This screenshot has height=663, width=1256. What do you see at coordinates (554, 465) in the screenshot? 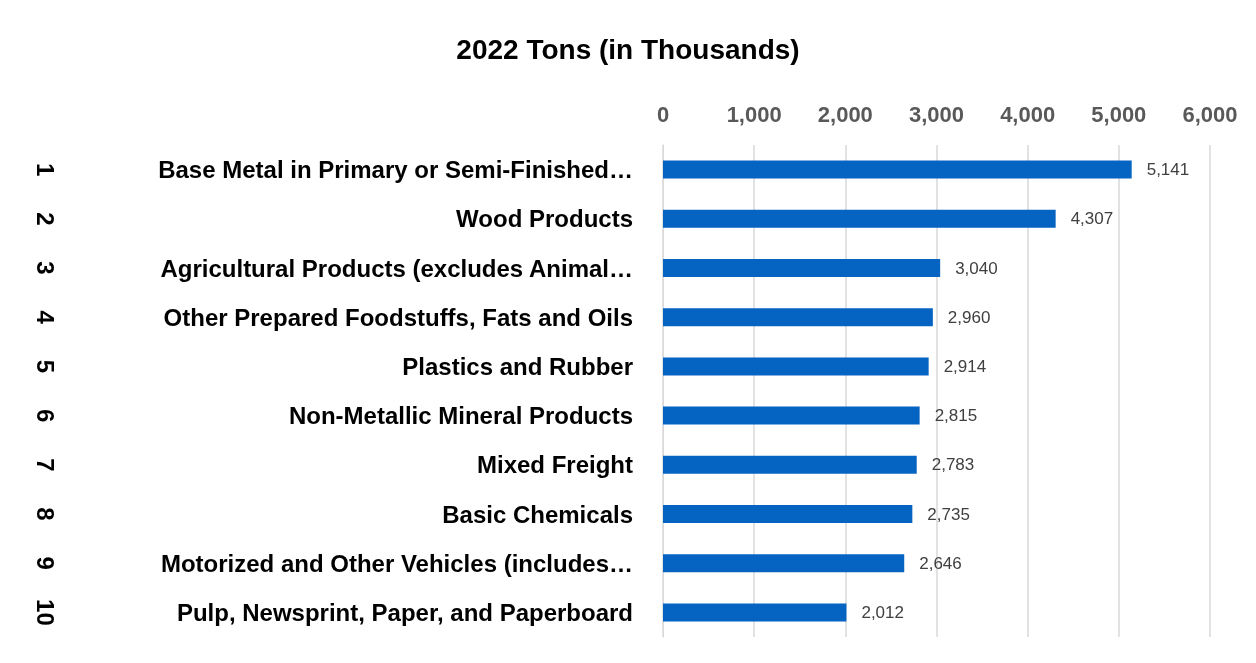
I see `y-tick-label: Mixed Freight` at bounding box center [554, 465].